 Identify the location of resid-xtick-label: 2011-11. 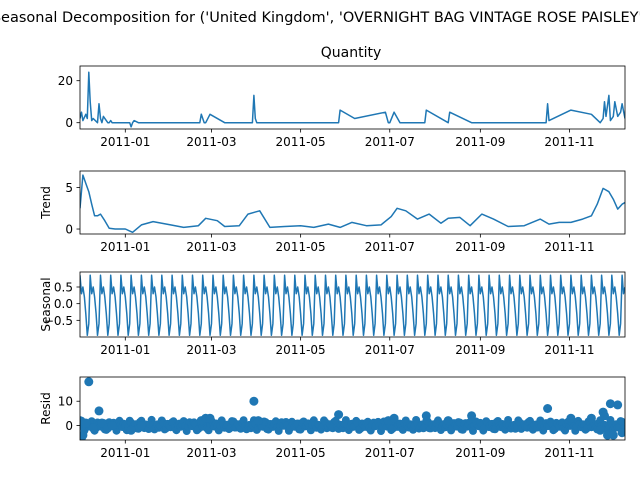
(569, 453).